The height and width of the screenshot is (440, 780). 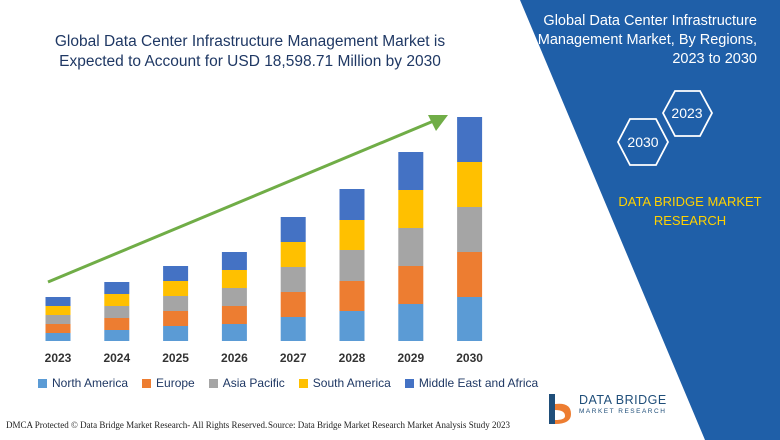 I want to click on legend-item-asia-pacific: Asia Pacific, so click(x=246, y=383).